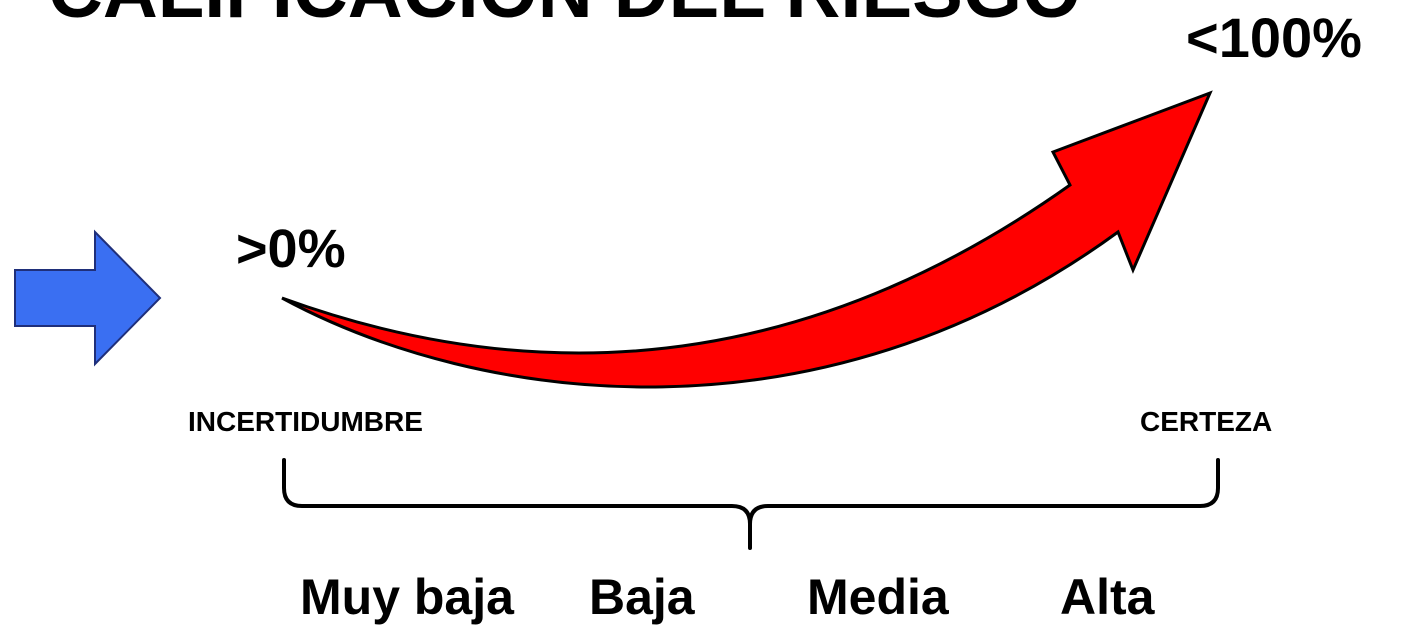 The width and height of the screenshot is (1407, 634). Describe the element at coordinates (751, 504) in the screenshot. I see `scale-brace` at that location.